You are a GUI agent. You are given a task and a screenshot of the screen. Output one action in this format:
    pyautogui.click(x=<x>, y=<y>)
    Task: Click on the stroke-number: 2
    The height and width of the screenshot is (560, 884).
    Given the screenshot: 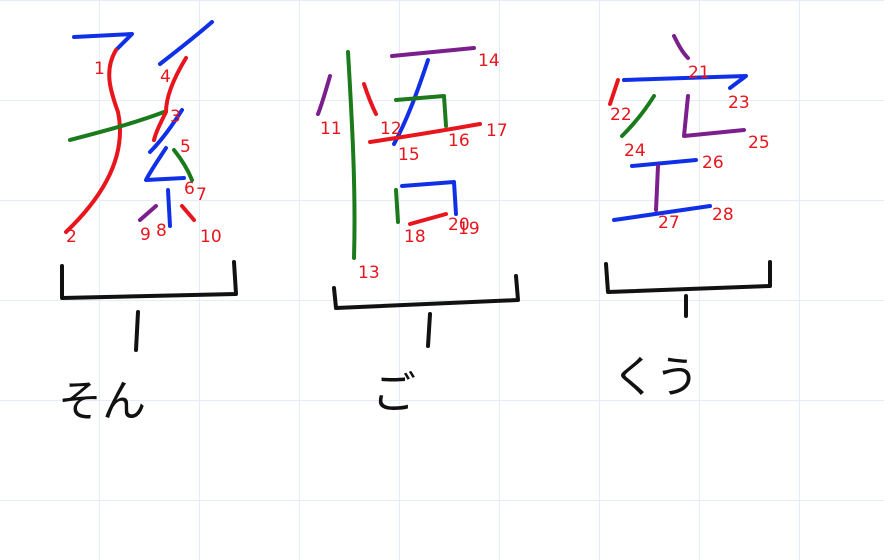 What is the action you would take?
    pyautogui.click(x=71, y=237)
    